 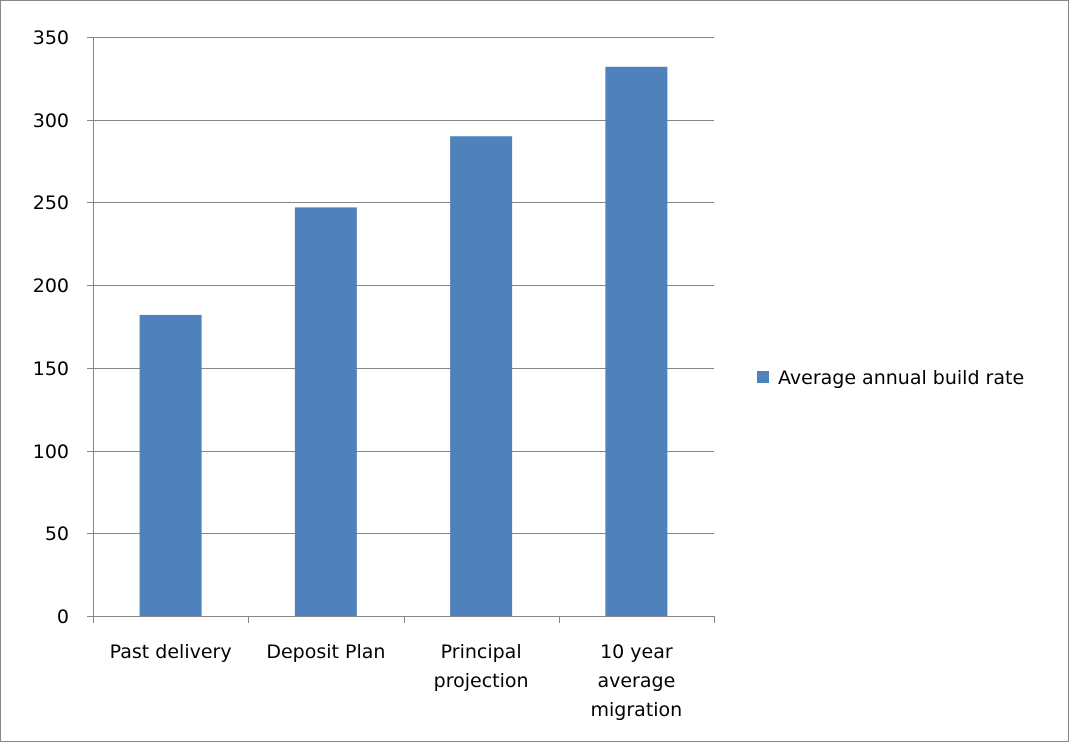 I want to click on y-tick-label: 350, so click(x=51, y=38).